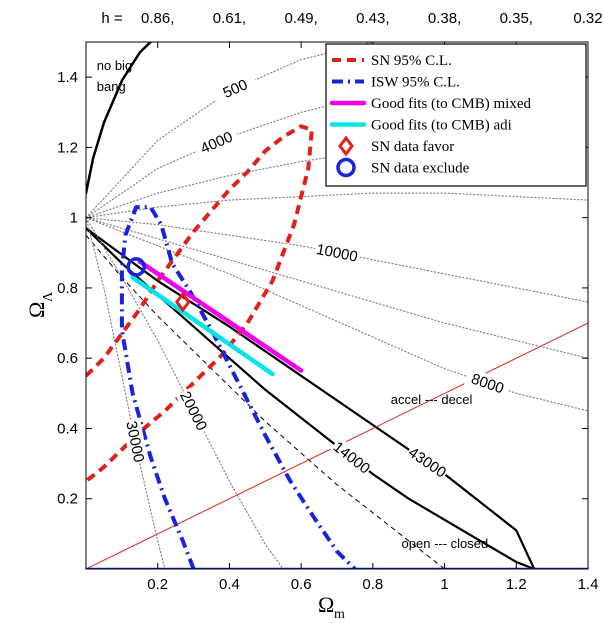  Describe the element at coordinates (157, 584) in the screenshot. I see `x-tick-label: 0.2` at that location.